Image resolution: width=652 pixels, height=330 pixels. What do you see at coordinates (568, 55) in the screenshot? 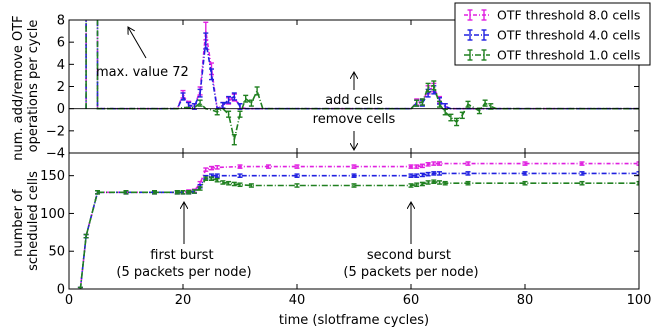
I see `legend-label: OTF threshold 1.0 cells` at bounding box center [568, 55].